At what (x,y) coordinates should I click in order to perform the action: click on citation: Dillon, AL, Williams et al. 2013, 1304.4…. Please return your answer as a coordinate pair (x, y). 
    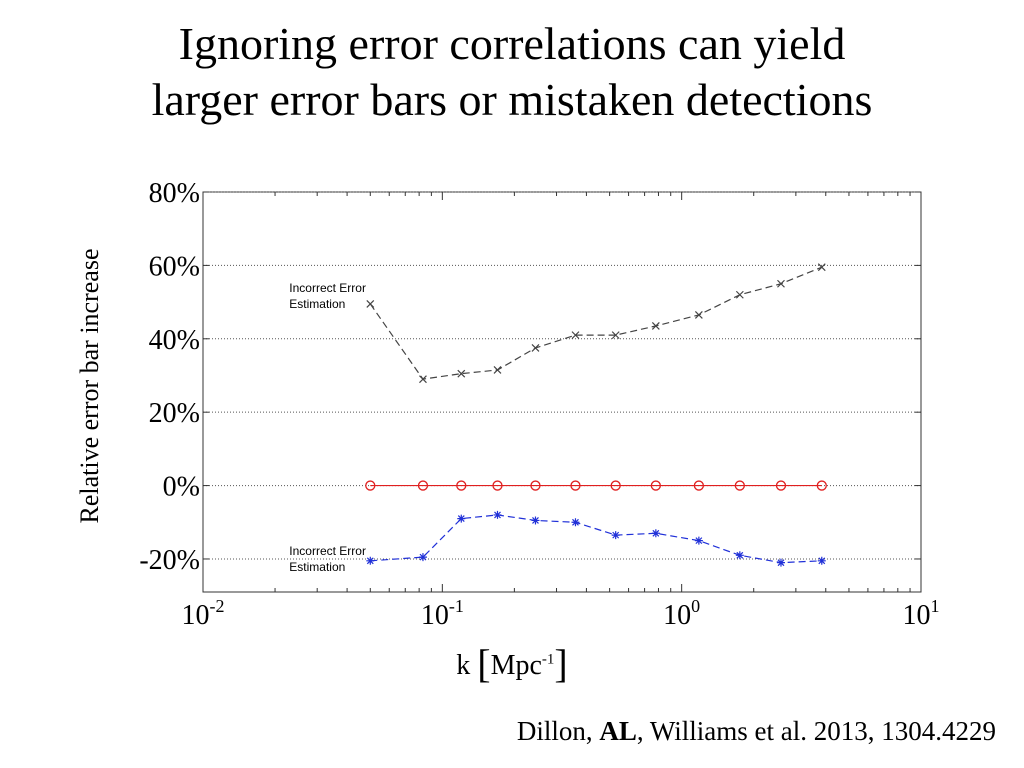
    Looking at the image, I should click on (756, 731).